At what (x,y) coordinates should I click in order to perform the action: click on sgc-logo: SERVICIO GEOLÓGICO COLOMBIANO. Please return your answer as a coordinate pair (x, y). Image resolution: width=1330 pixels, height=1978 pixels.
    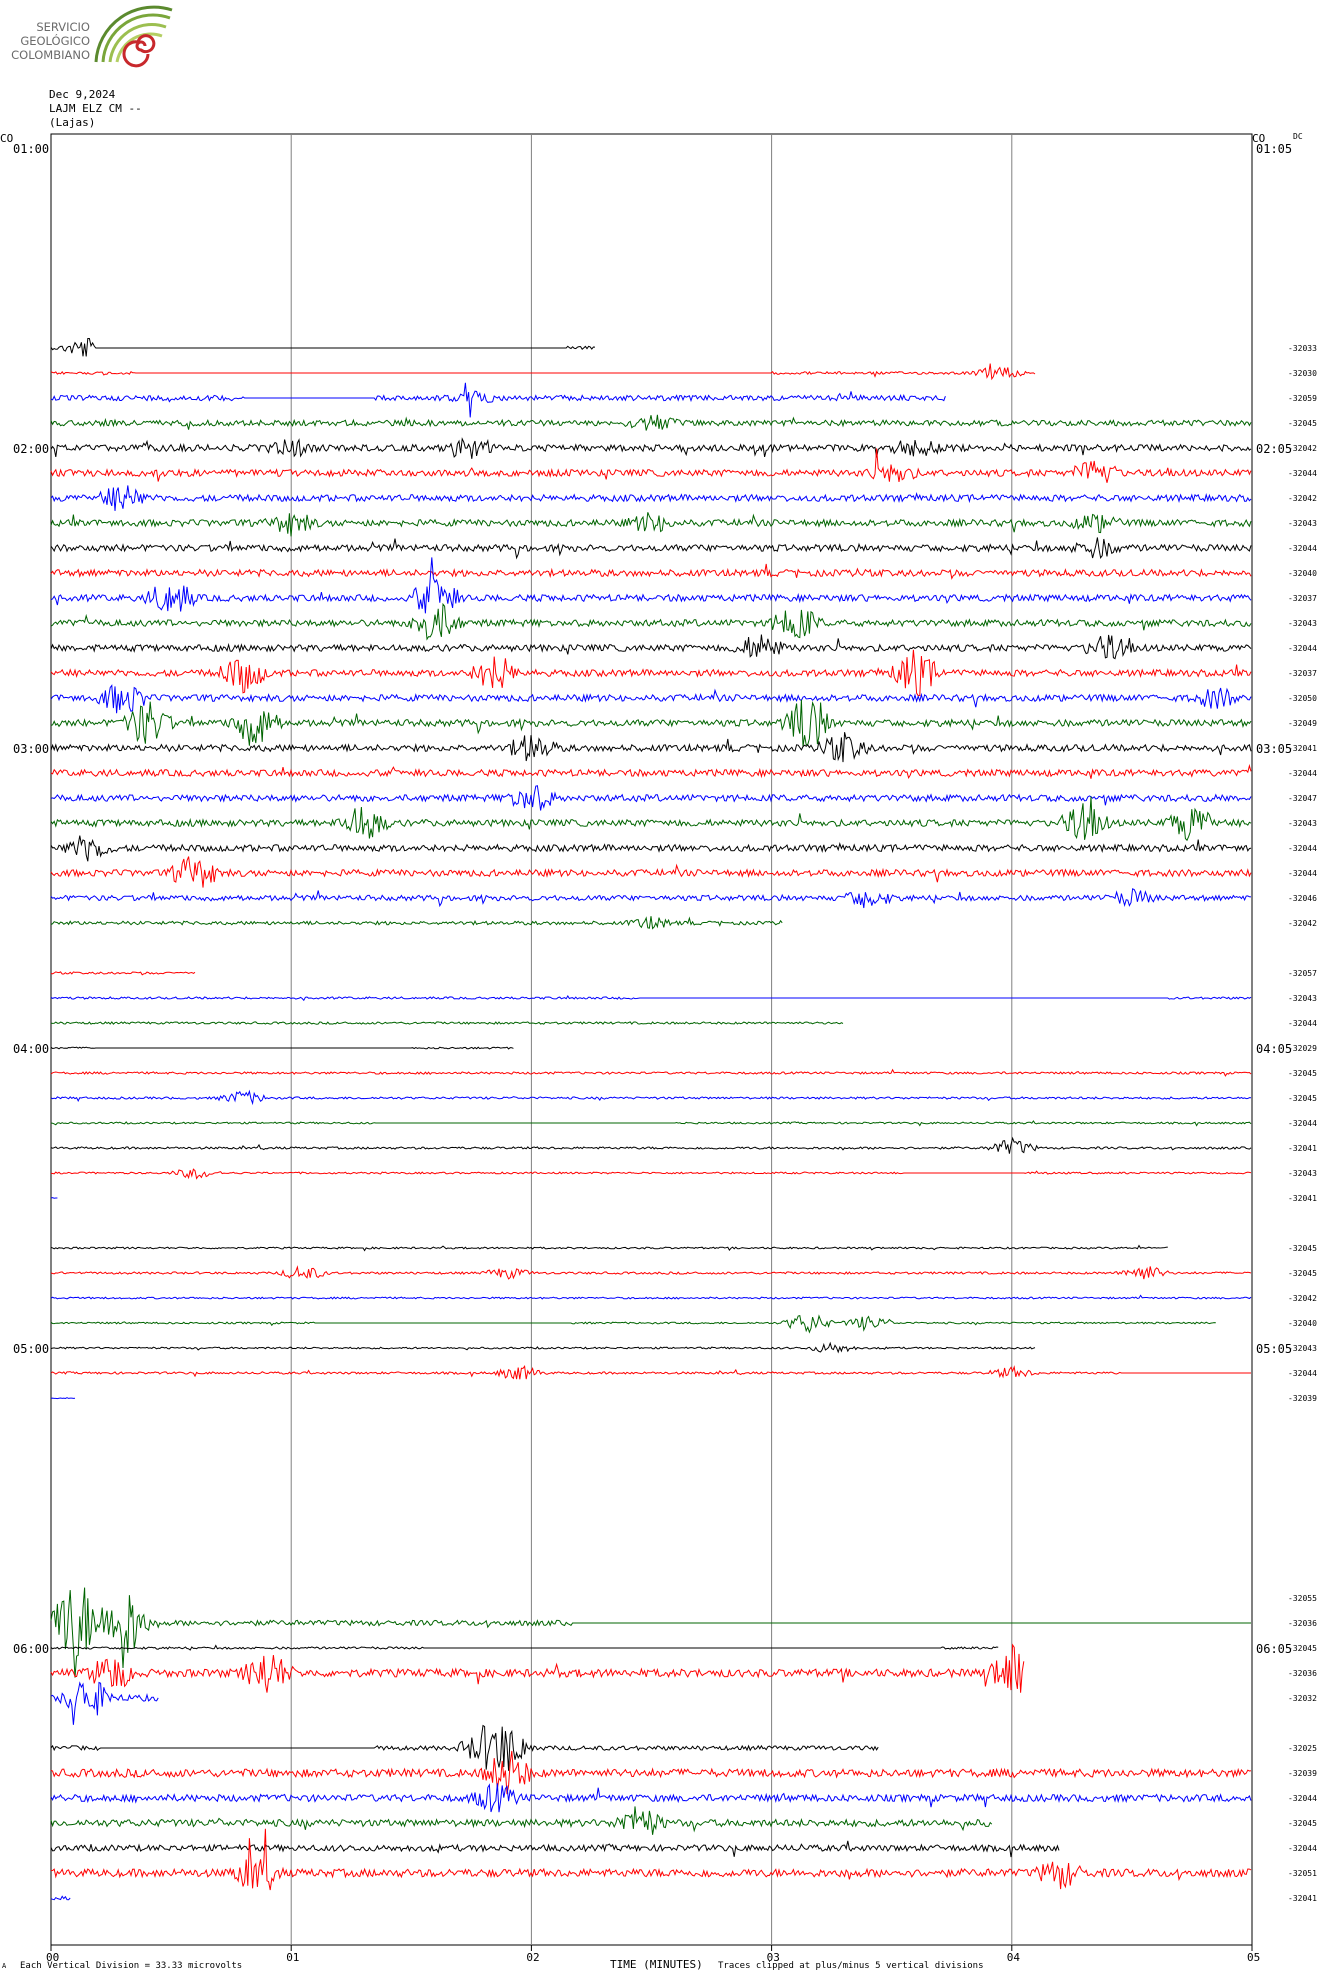
    Looking at the image, I should click on (95, 40).